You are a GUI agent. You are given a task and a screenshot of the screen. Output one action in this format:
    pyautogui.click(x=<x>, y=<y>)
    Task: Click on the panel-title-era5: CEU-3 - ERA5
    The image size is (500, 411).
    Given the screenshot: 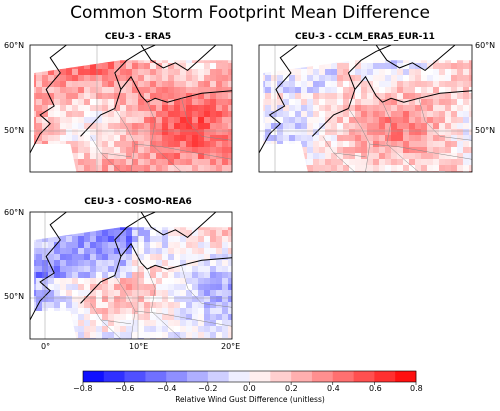 What is the action you would take?
    pyautogui.click(x=138, y=37)
    